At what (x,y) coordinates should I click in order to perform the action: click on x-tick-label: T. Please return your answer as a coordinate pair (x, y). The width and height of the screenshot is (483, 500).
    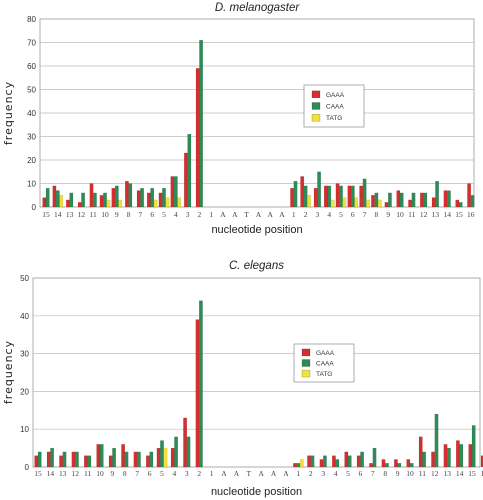
    Looking at the image, I should click on (246, 214).